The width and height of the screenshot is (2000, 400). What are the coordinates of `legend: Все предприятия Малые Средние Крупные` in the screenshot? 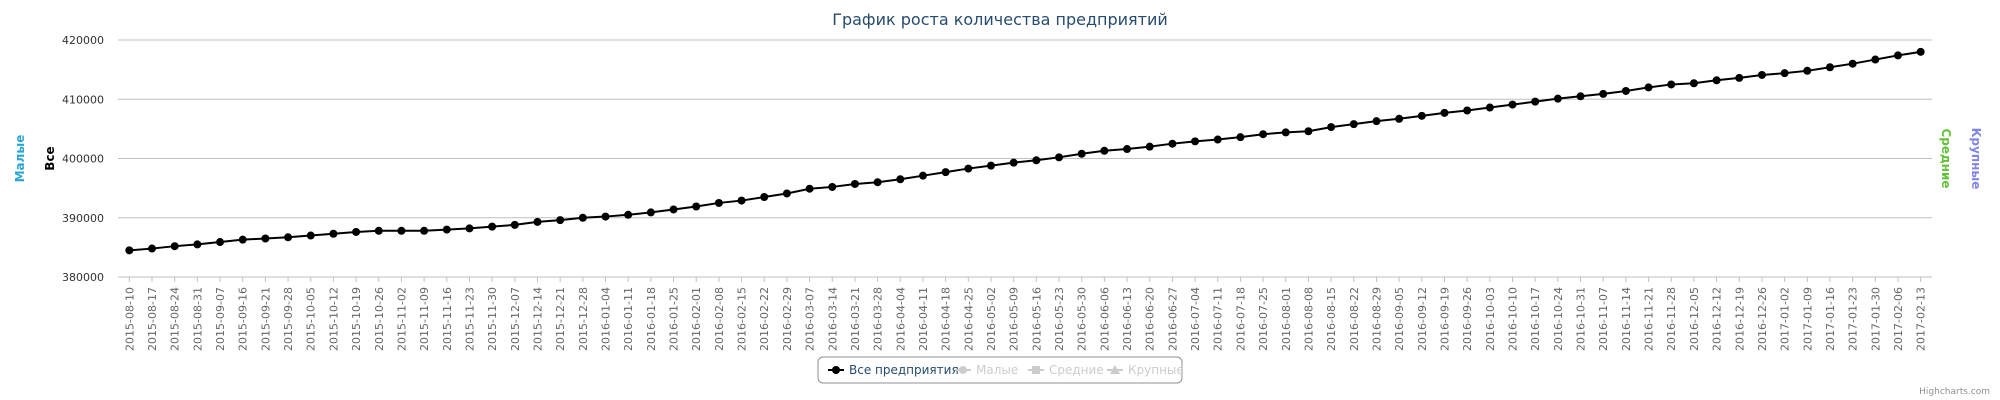 It's located at (1000, 370).